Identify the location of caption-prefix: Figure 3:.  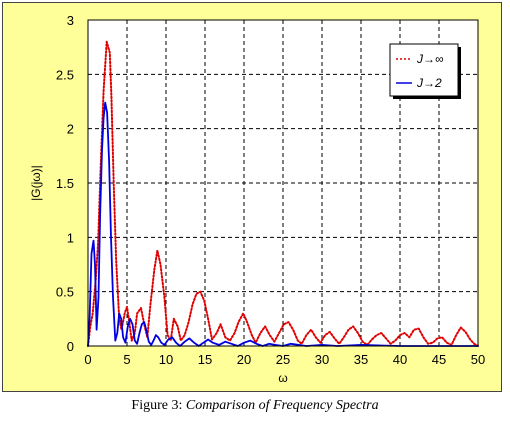
(157, 405).